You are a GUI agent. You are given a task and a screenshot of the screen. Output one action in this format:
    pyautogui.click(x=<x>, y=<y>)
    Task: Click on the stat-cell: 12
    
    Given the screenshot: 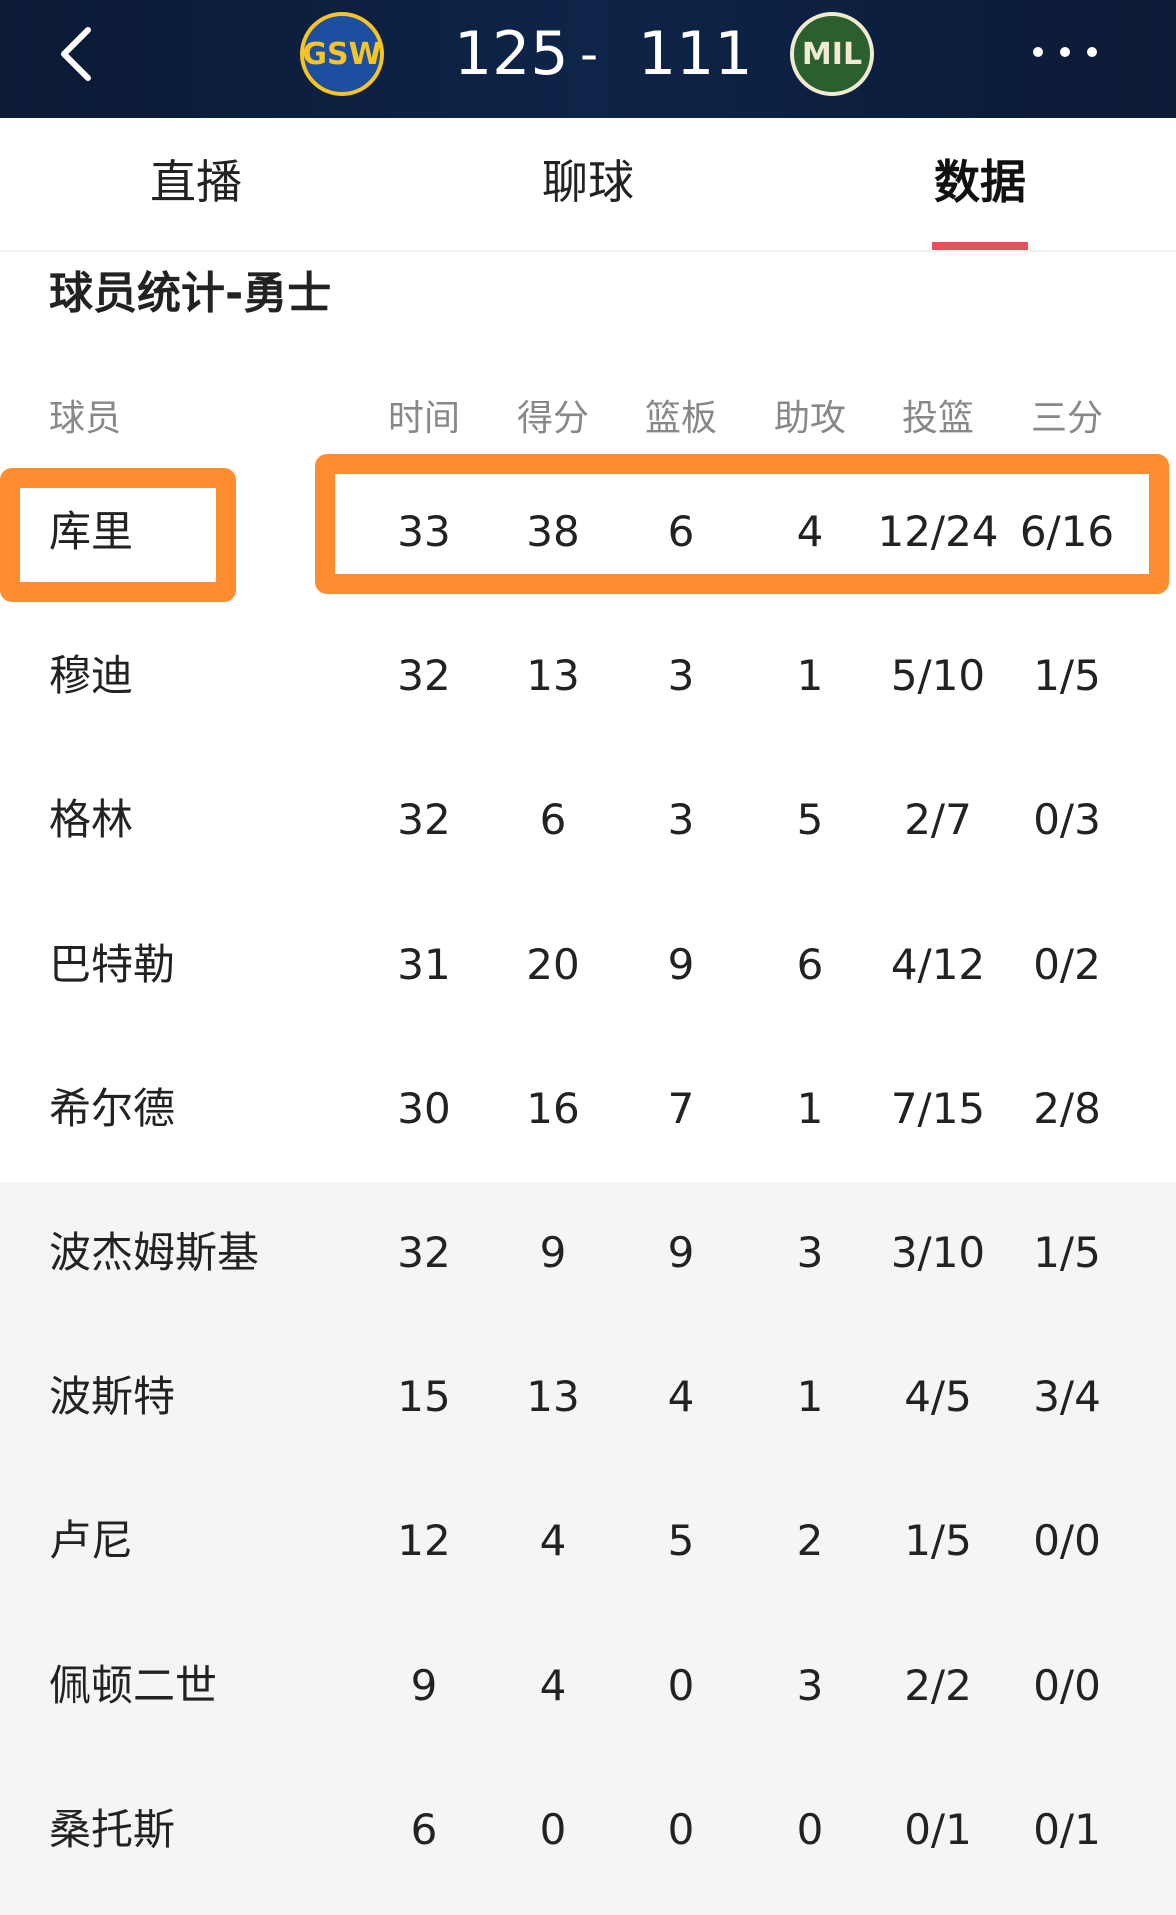 What is the action you would take?
    pyautogui.click(x=424, y=1541)
    